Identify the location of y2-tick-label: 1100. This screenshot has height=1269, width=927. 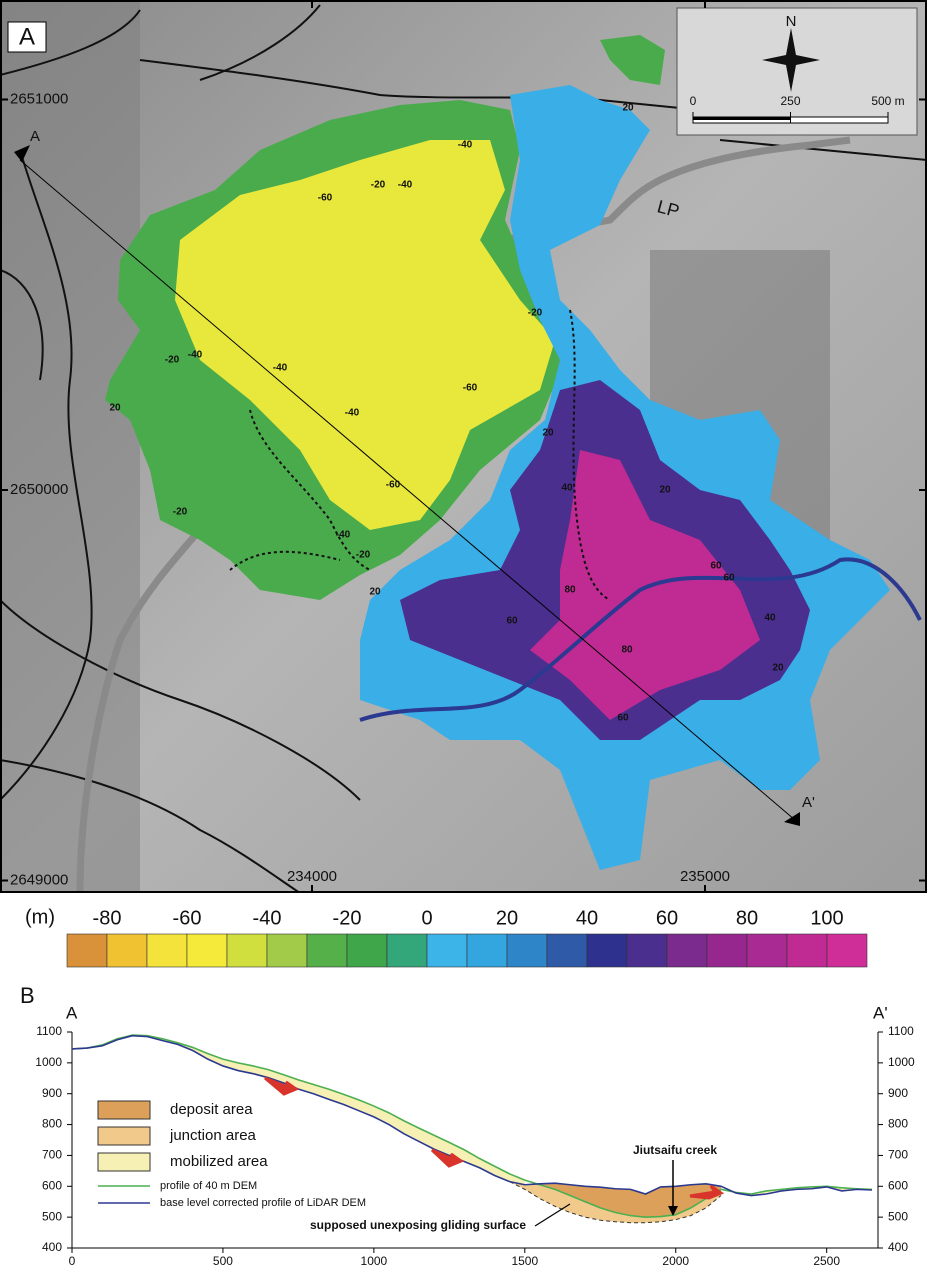
(901, 1031).